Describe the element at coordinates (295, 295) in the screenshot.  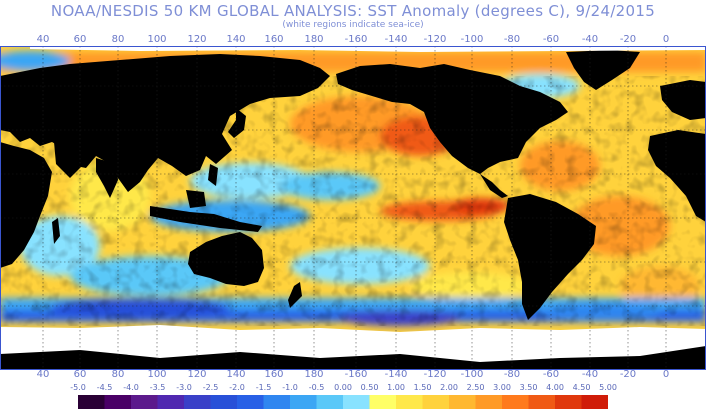
I see `landmass-new-zealand` at that location.